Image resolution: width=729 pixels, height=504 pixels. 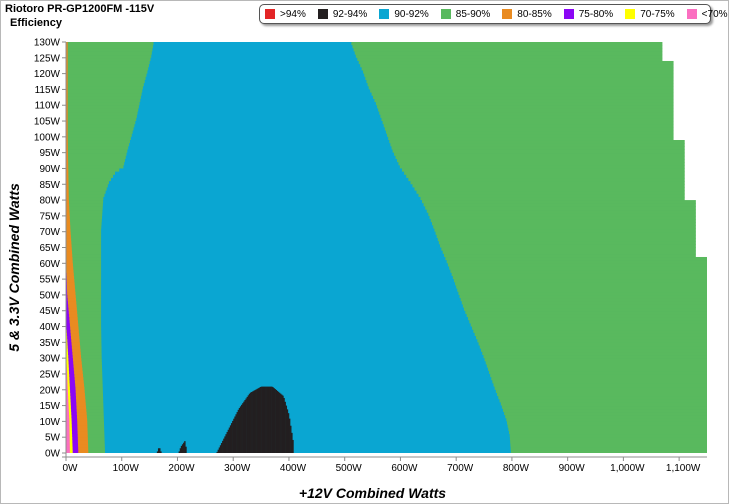 What do you see at coordinates (49, 374) in the screenshot?
I see `y-tick-label: 25W` at bounding box center [49, 374].